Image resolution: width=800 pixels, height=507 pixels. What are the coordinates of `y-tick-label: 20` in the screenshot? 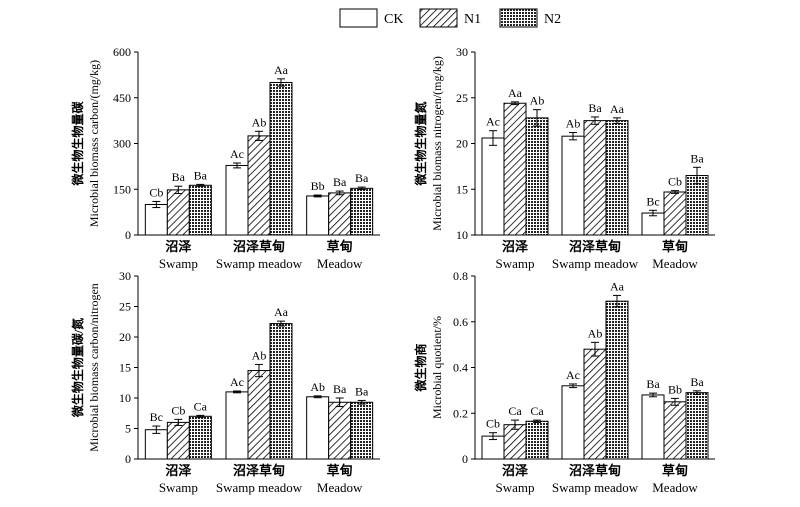 It's located at (462, 144).